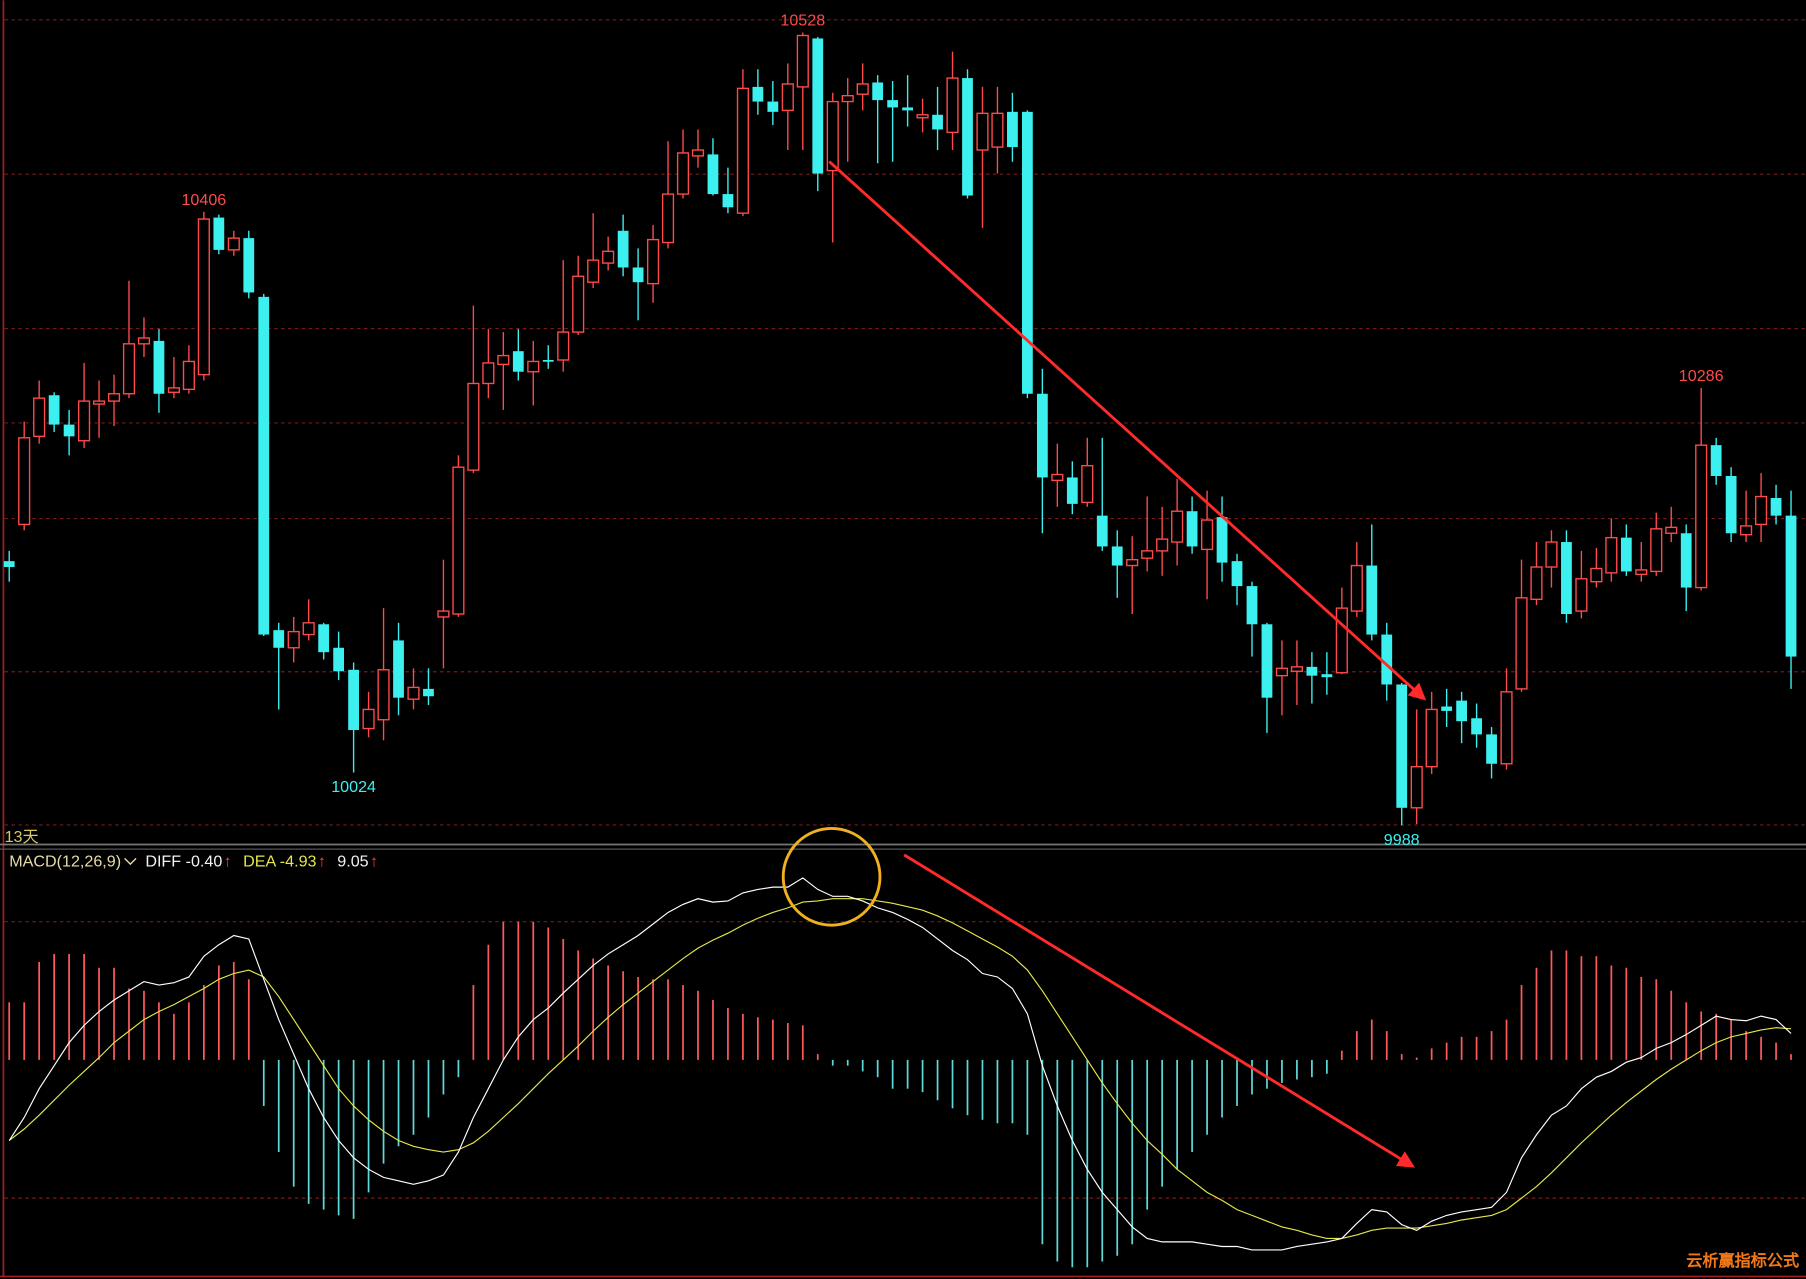  I want to click on trend-arrow, so click(1159, 1010).